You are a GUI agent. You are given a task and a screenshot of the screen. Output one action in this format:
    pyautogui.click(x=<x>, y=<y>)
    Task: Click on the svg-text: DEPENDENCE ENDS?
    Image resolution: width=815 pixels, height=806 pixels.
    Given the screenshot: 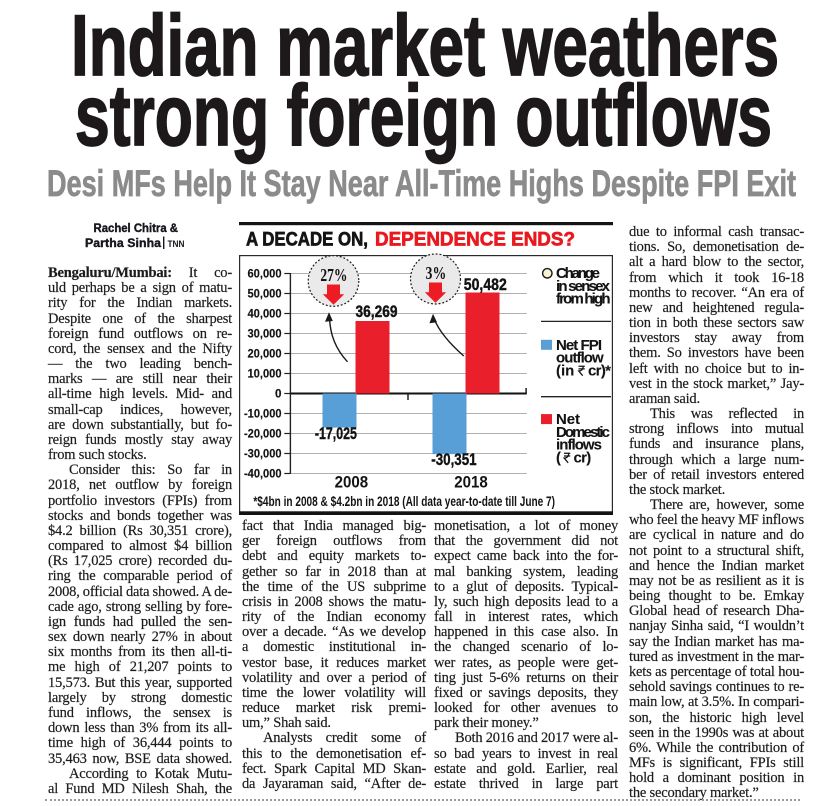 What is the action you would take?
    pyautogui.click(x=475, y=240)
    